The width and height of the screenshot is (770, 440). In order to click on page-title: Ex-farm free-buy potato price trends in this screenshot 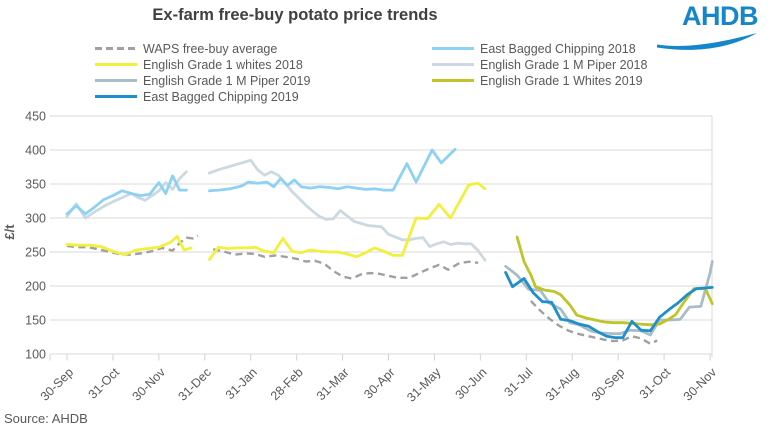, I will do `click(295, 15)`.